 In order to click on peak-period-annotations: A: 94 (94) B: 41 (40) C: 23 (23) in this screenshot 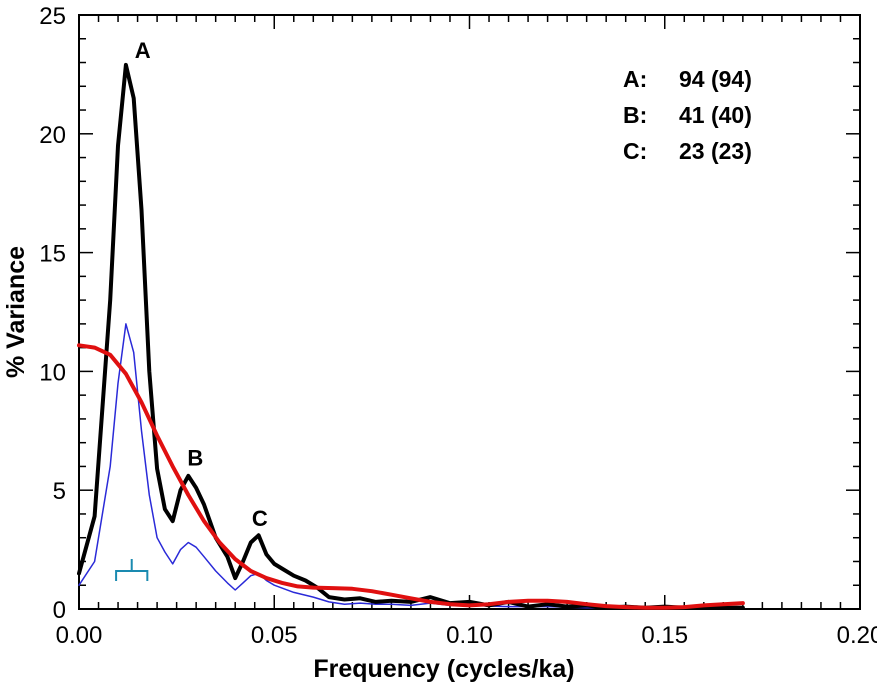, I will do `click(687, 115)`.